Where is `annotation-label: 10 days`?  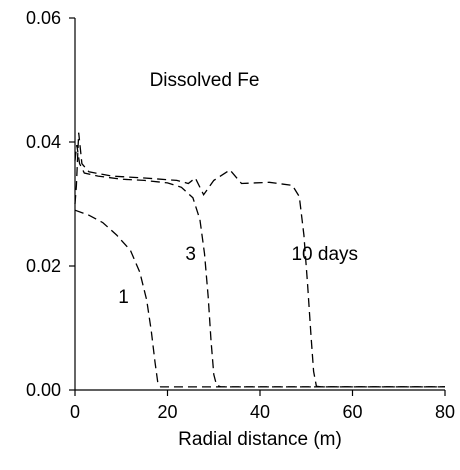 annotation-label: 10 days is located at coordinates (324, 254).